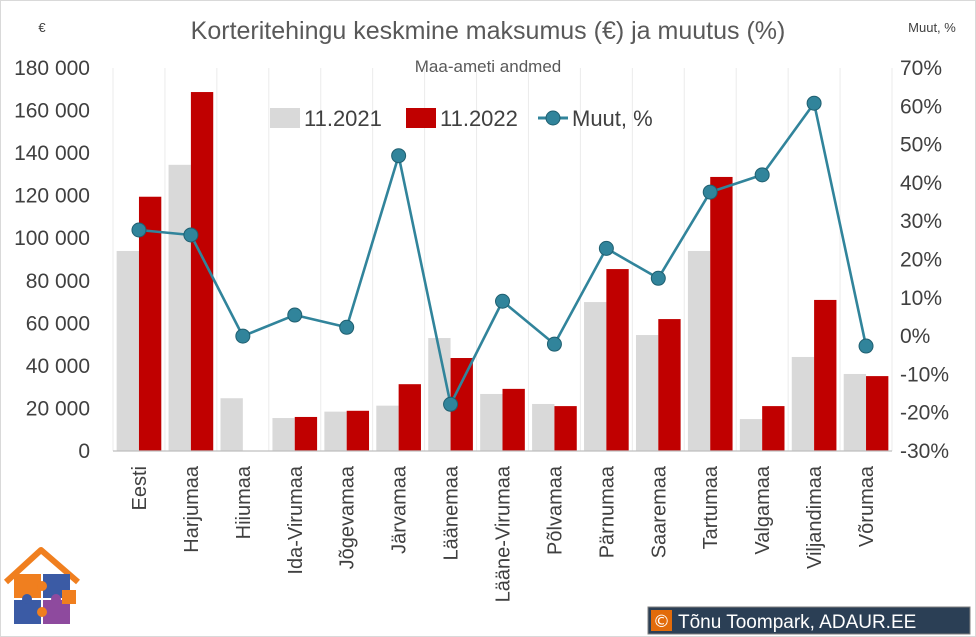 The width and height of the screenshot is (976, 637). Describe the element at coordinates (924, 374) in the screenshot. I see `y2-tick-label: -10%` at that location.